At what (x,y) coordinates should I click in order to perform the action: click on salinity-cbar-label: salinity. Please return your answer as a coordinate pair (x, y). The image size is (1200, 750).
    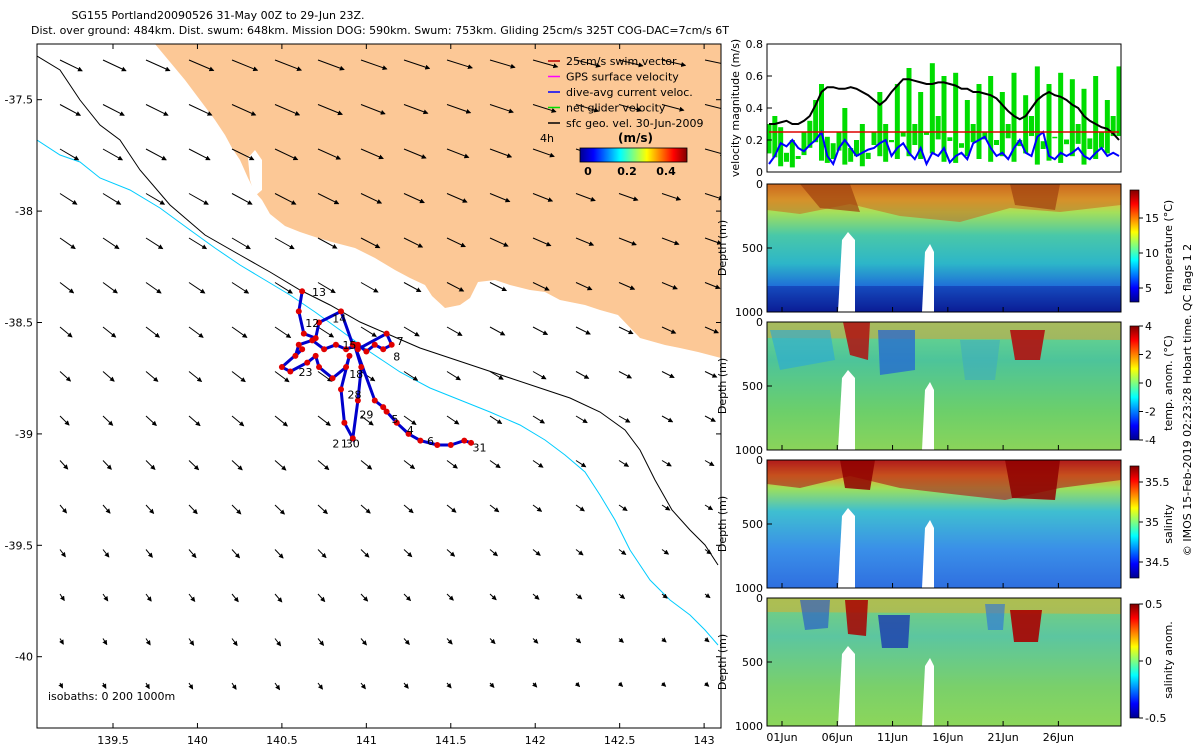
    Looking at the image, I should click on (1168, 524).